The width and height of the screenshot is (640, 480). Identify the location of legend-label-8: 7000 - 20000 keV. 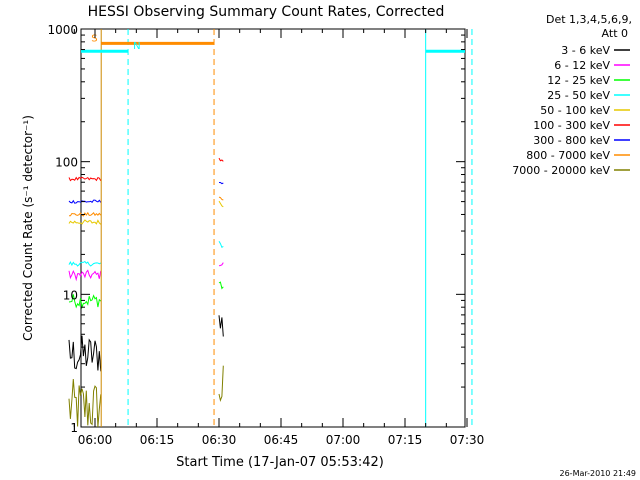
(561, 170).